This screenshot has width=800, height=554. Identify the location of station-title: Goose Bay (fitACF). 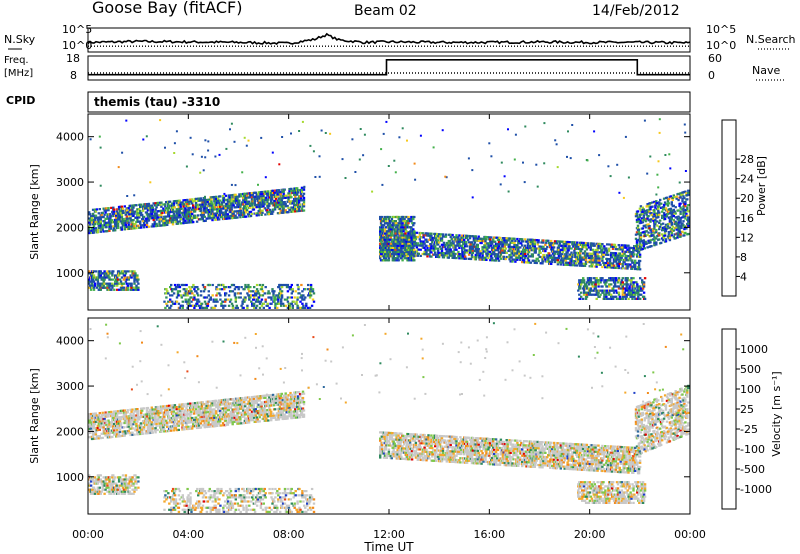
(167, 8).